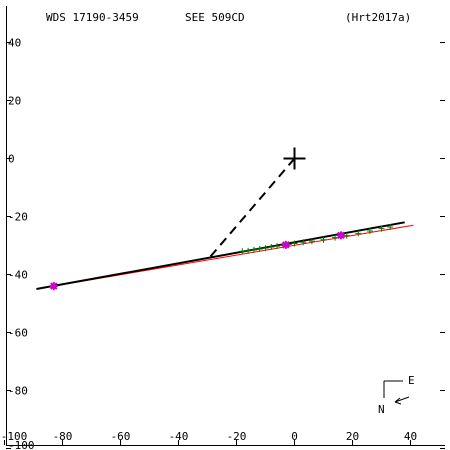 This screenshot has height=450, width=450. I want to click on y-tick-label: 0, so click(11, 159).